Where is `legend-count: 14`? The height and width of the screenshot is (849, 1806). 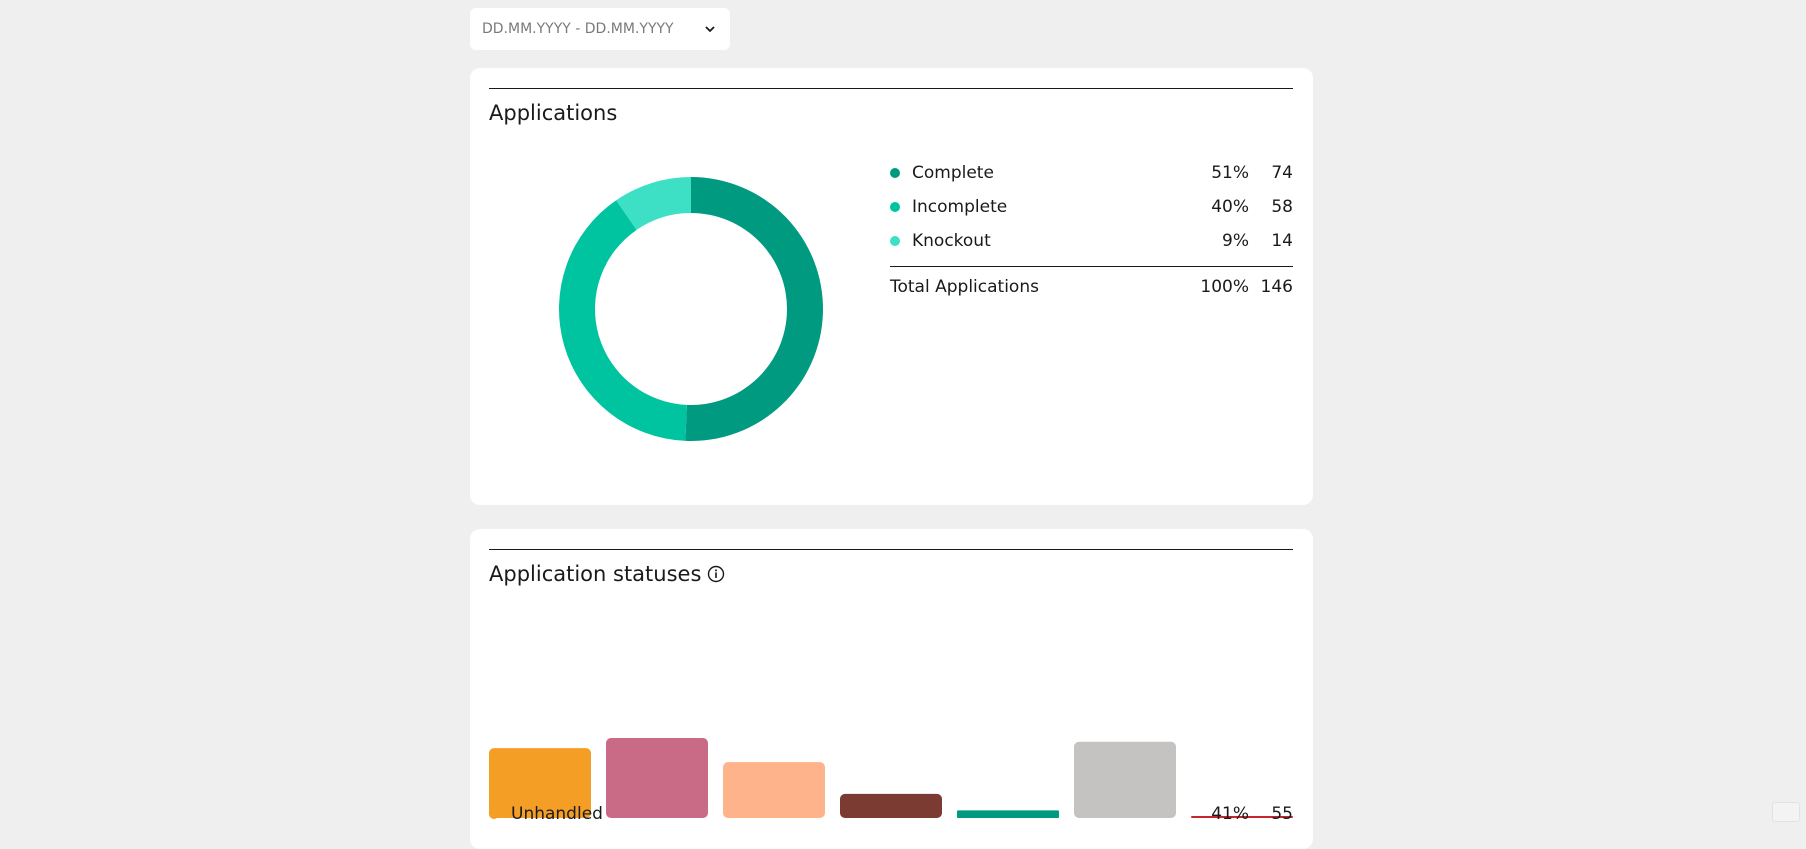 legend-count: 14 is located at coordinates (1282, 241).